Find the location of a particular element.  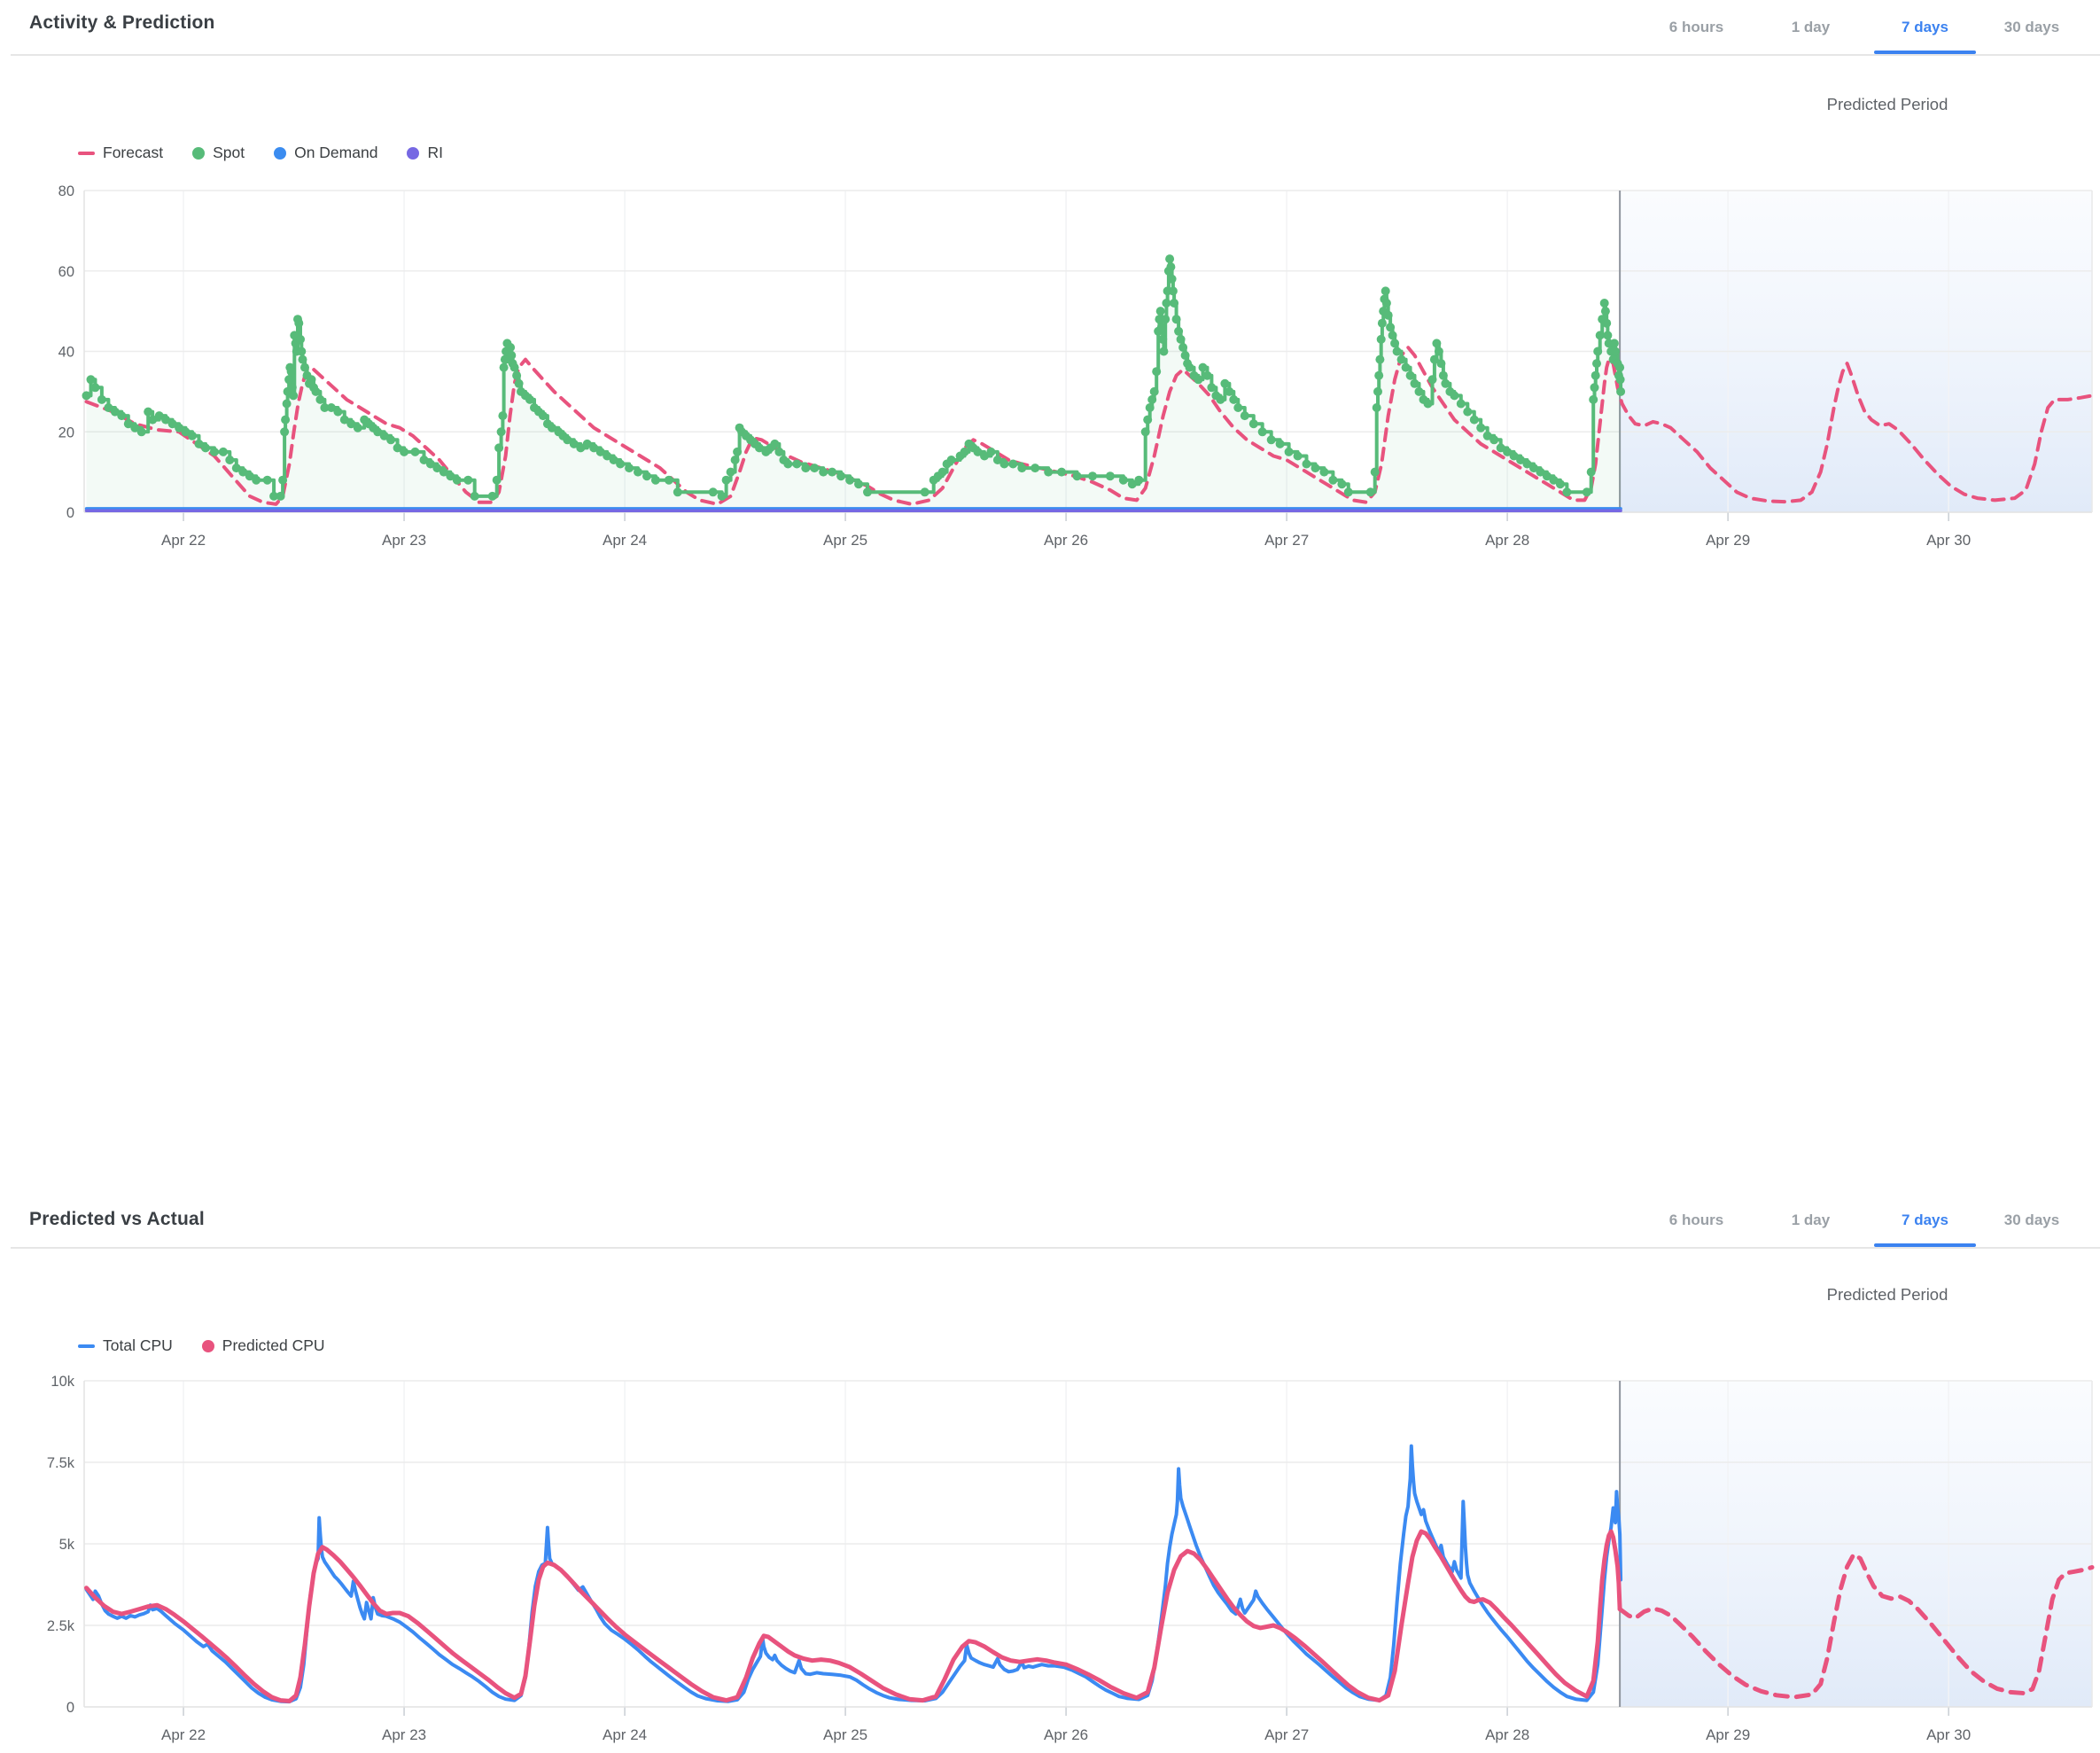

legend-item-predicted-cpu: Predicted CPU is located at coordinates (263, 1345).